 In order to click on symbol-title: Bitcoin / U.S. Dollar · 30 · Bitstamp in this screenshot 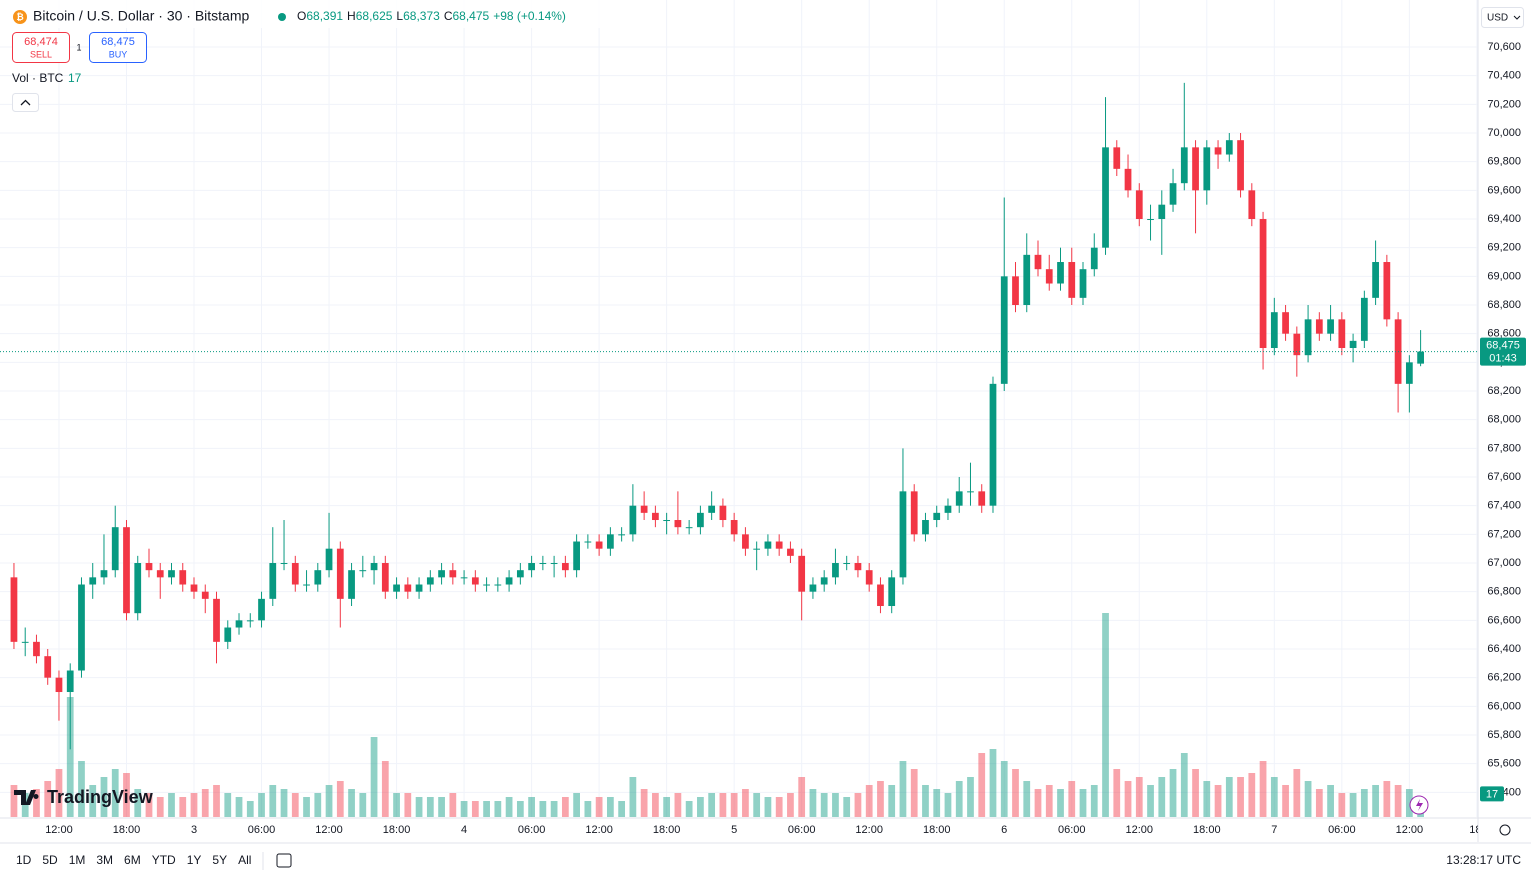, I will do `click(141, 16)`.